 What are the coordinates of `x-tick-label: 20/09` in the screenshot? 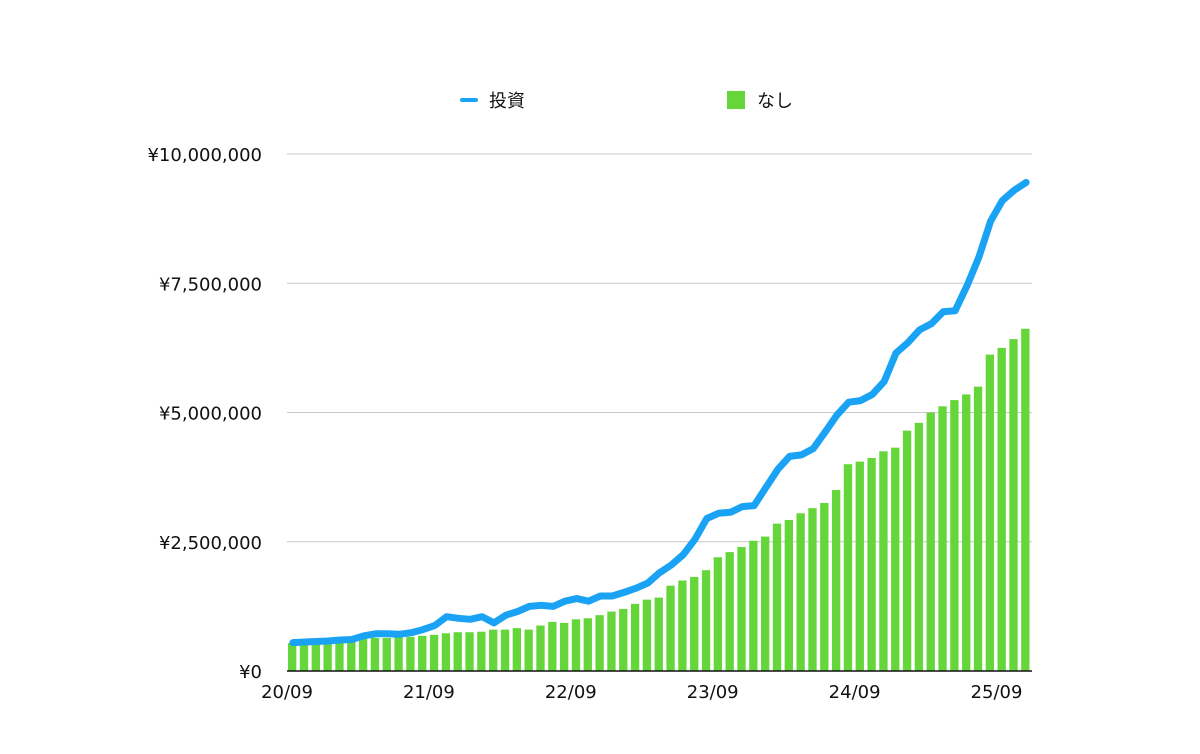 It's located at (287, 692).